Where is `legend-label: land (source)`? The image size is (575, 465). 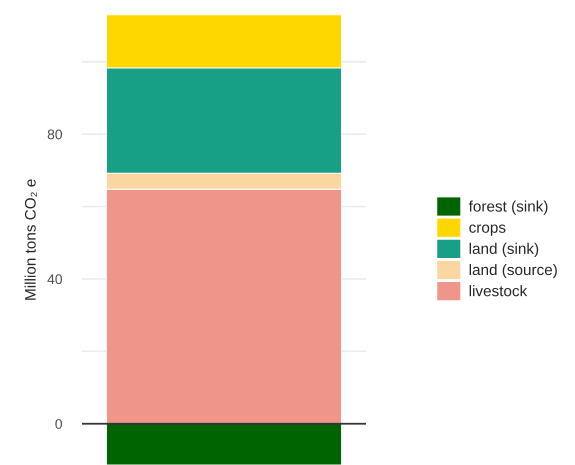
legend-label: land (source) is located at coordinates (513, 271).